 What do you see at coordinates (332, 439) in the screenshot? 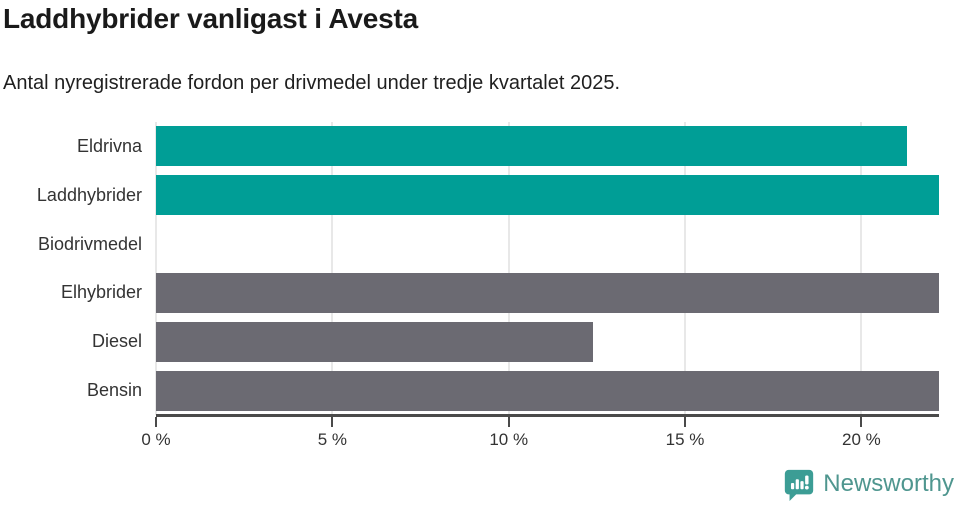
I see `tick-label-5: 5 %` at bounding box center [332, 439].